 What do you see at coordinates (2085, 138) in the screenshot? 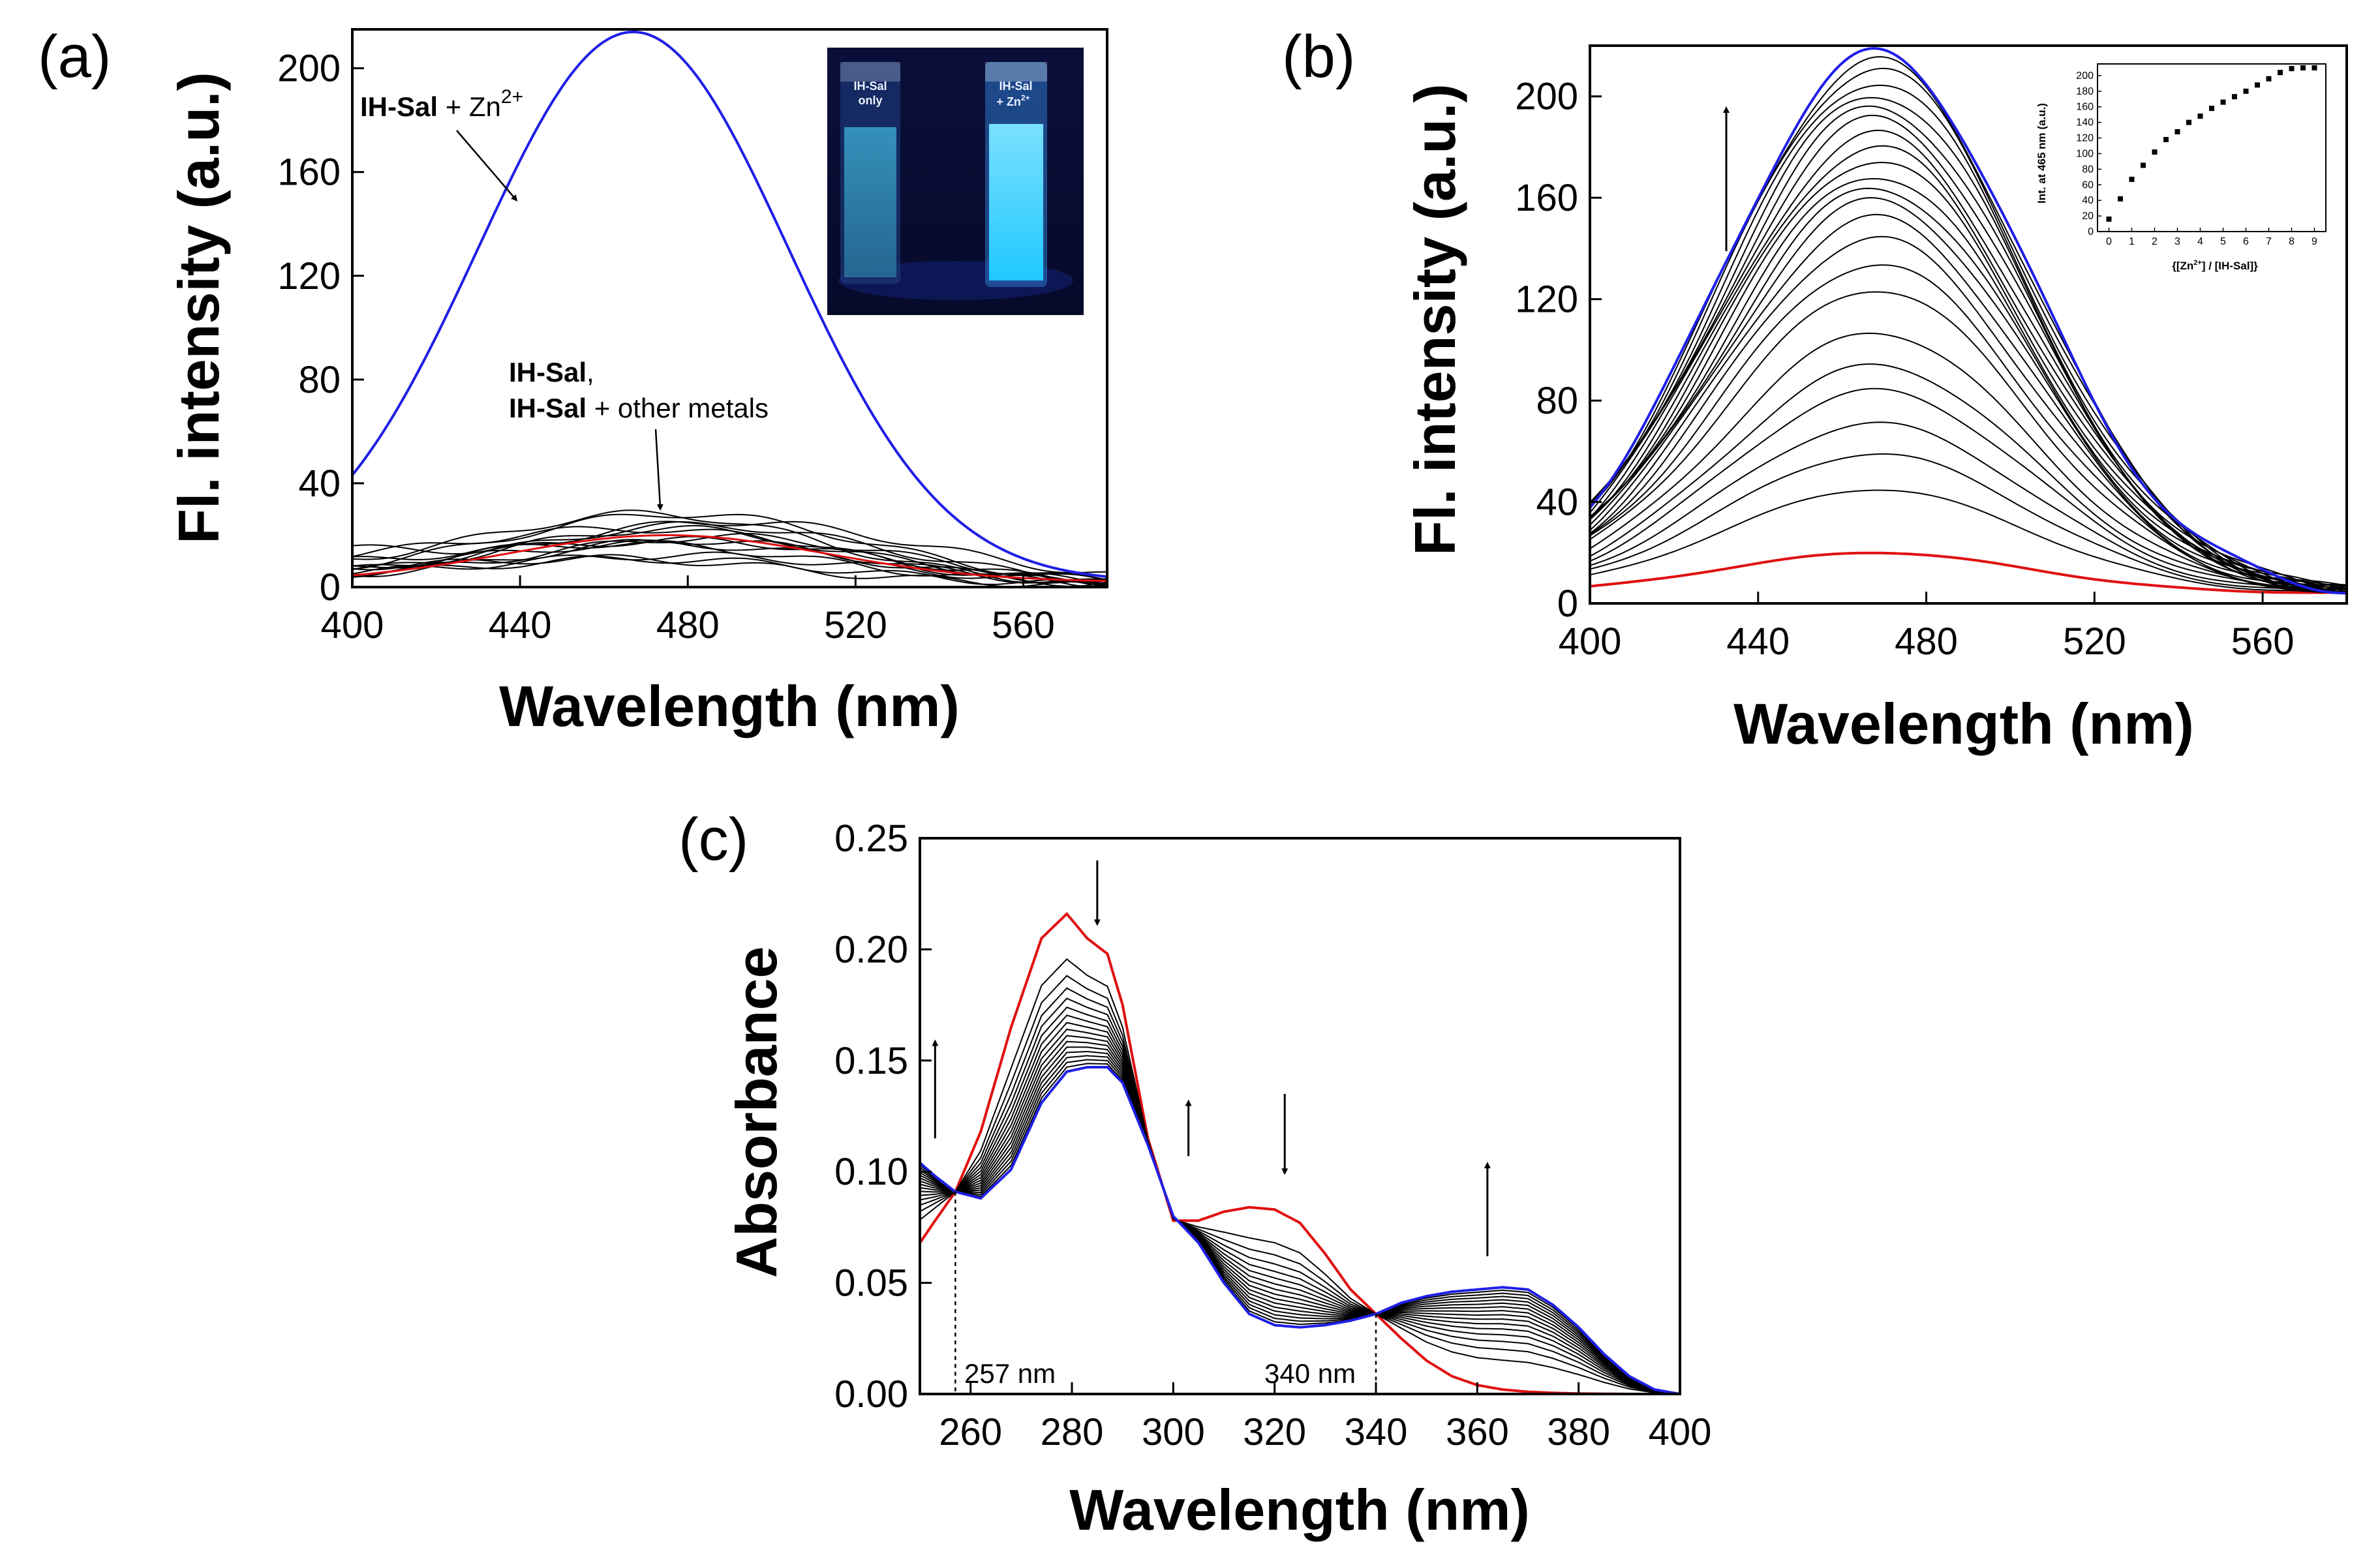
I see `panel-b-inset-y-tick-label: 120` at bounding box center [2085, 138].